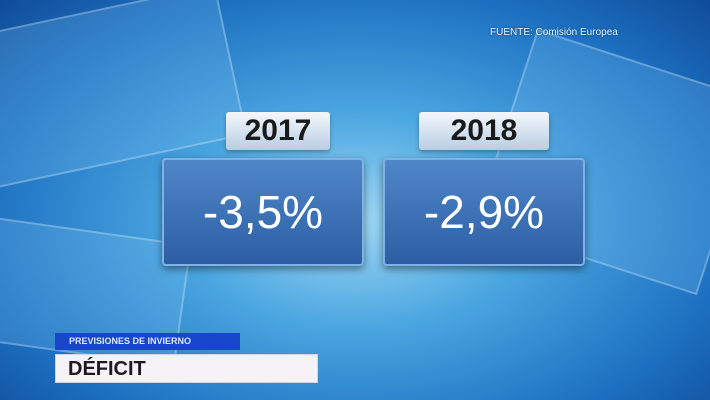 The width and height of the screenshot is (710, 400). I want to click on year-label-2018: 2018, so click(484, 131).